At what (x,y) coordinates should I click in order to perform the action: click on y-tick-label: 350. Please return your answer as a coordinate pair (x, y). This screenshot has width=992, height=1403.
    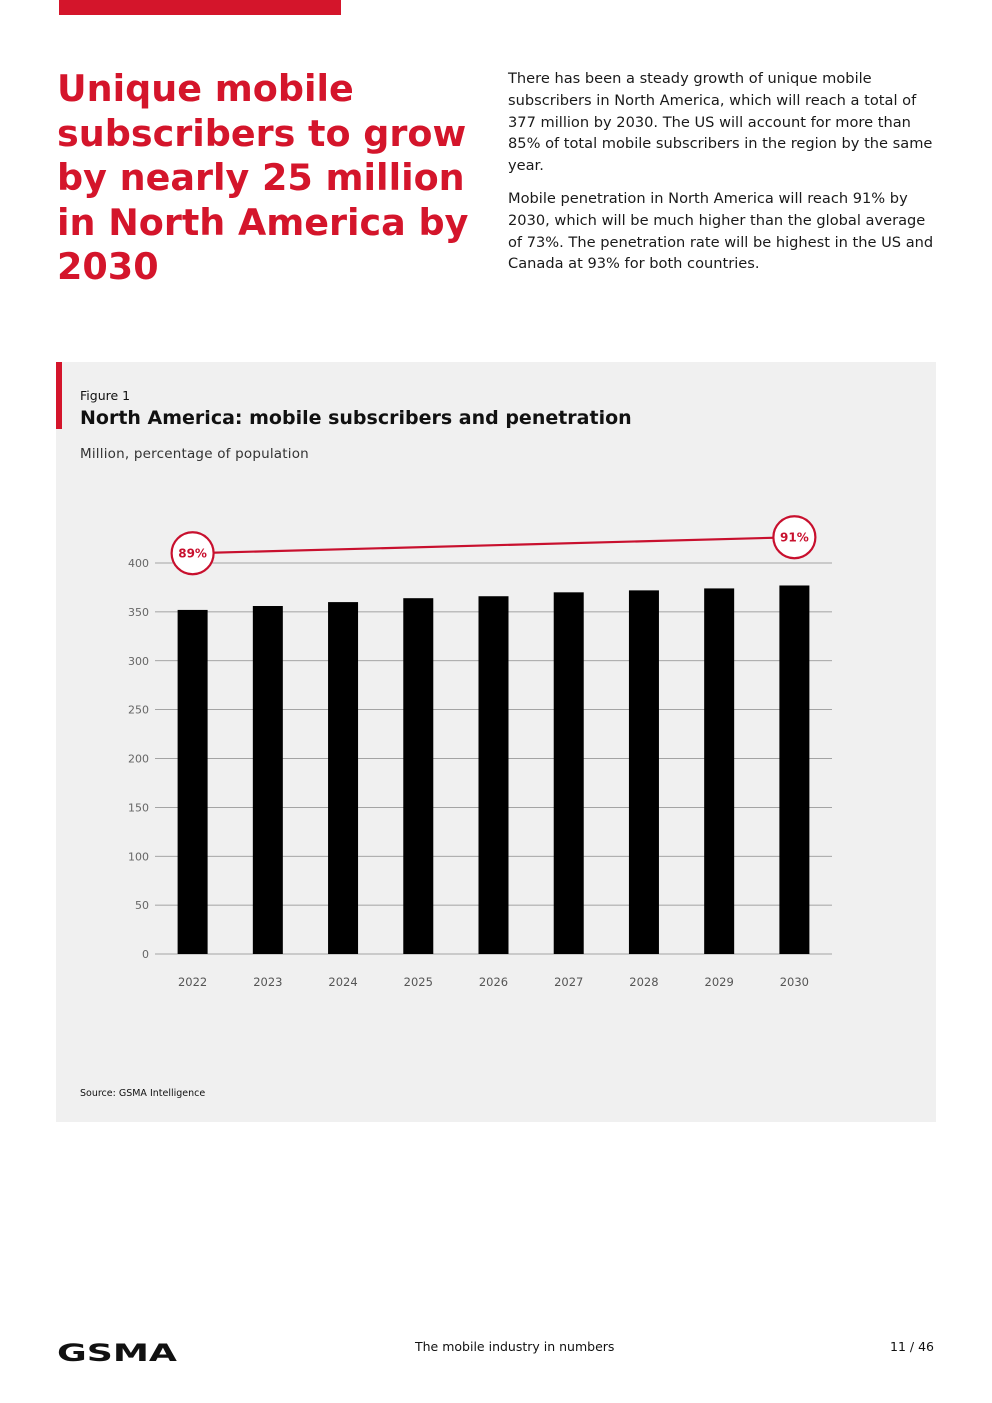
    Looking at the image, I should click on (138, 612).